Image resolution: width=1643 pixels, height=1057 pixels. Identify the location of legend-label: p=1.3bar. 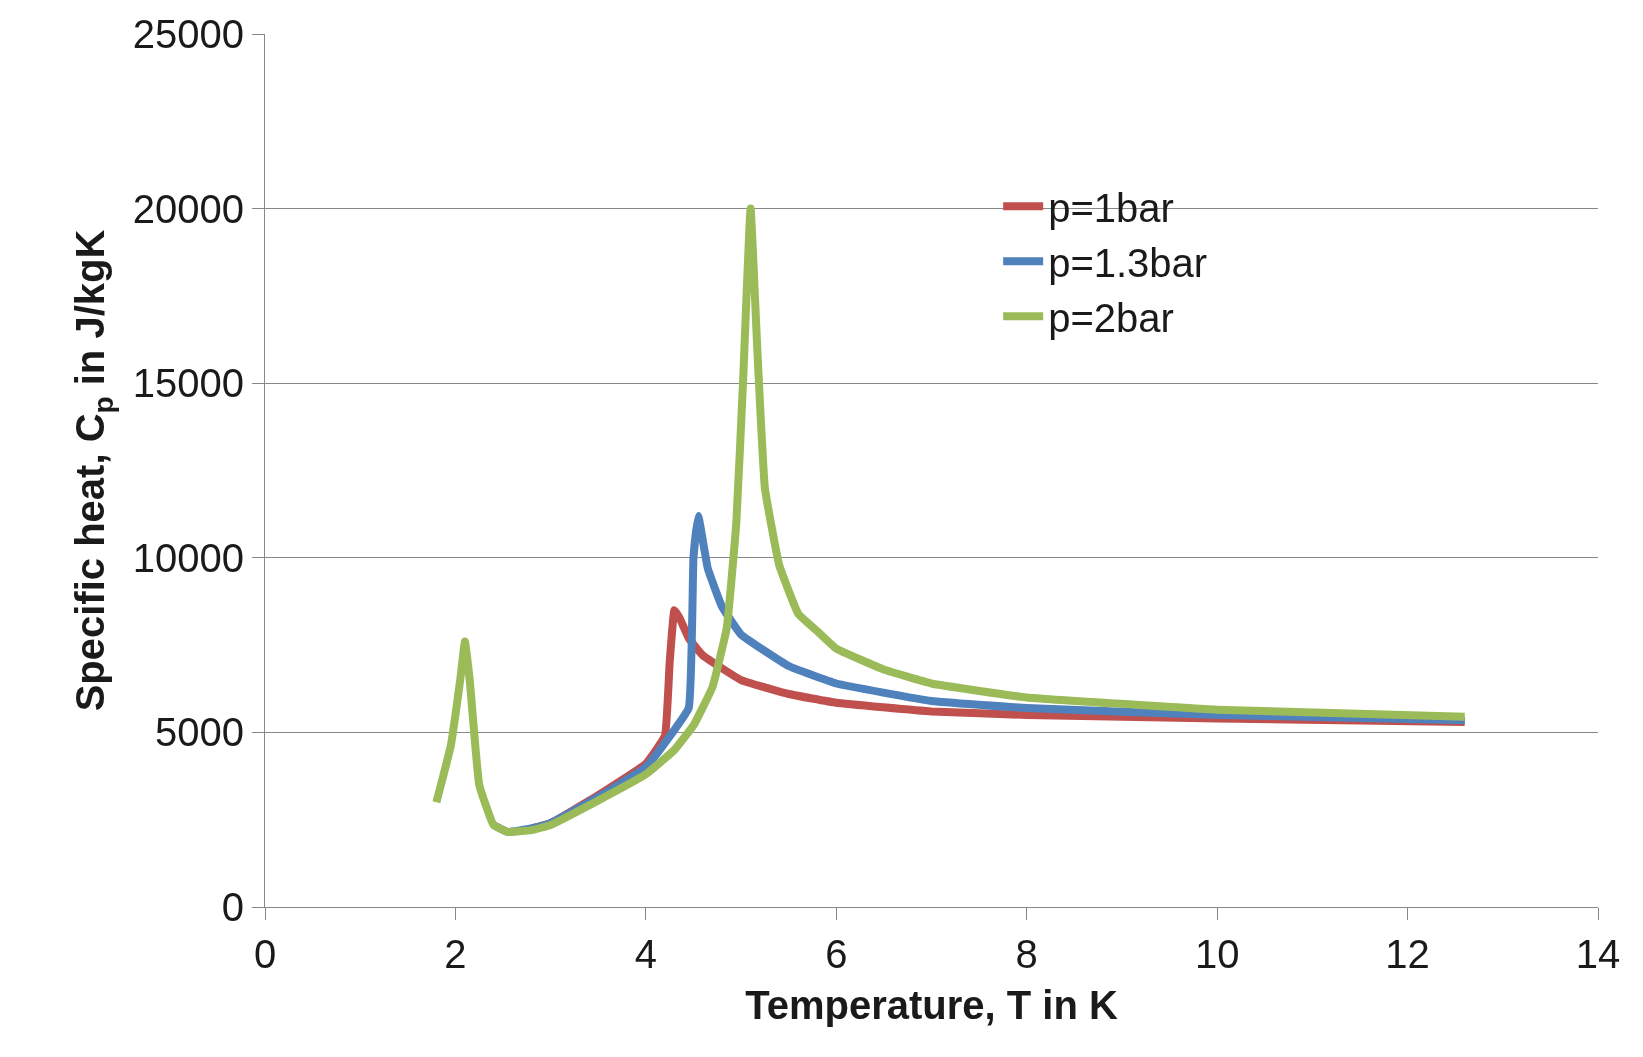
(1128, 262).